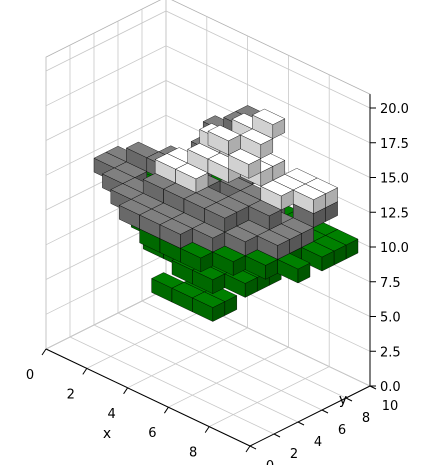 This screenshot has width=425, height=465. I want to click on z-tick-label: 17.5, so click(394, 144).